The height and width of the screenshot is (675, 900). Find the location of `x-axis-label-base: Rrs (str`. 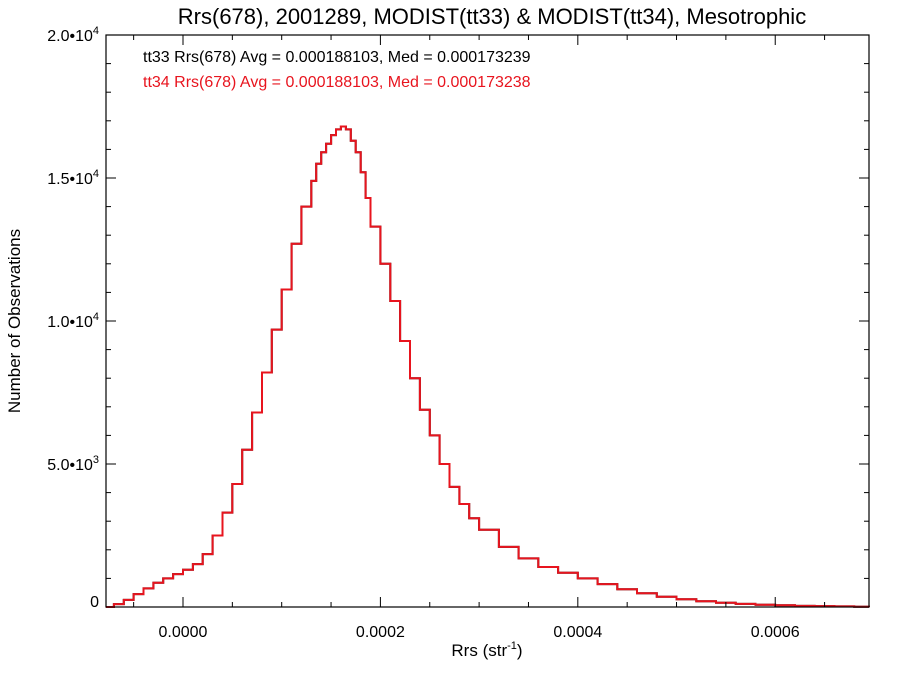

x-axis-label-base: Rrs (str is located at coordinates (479, 650).